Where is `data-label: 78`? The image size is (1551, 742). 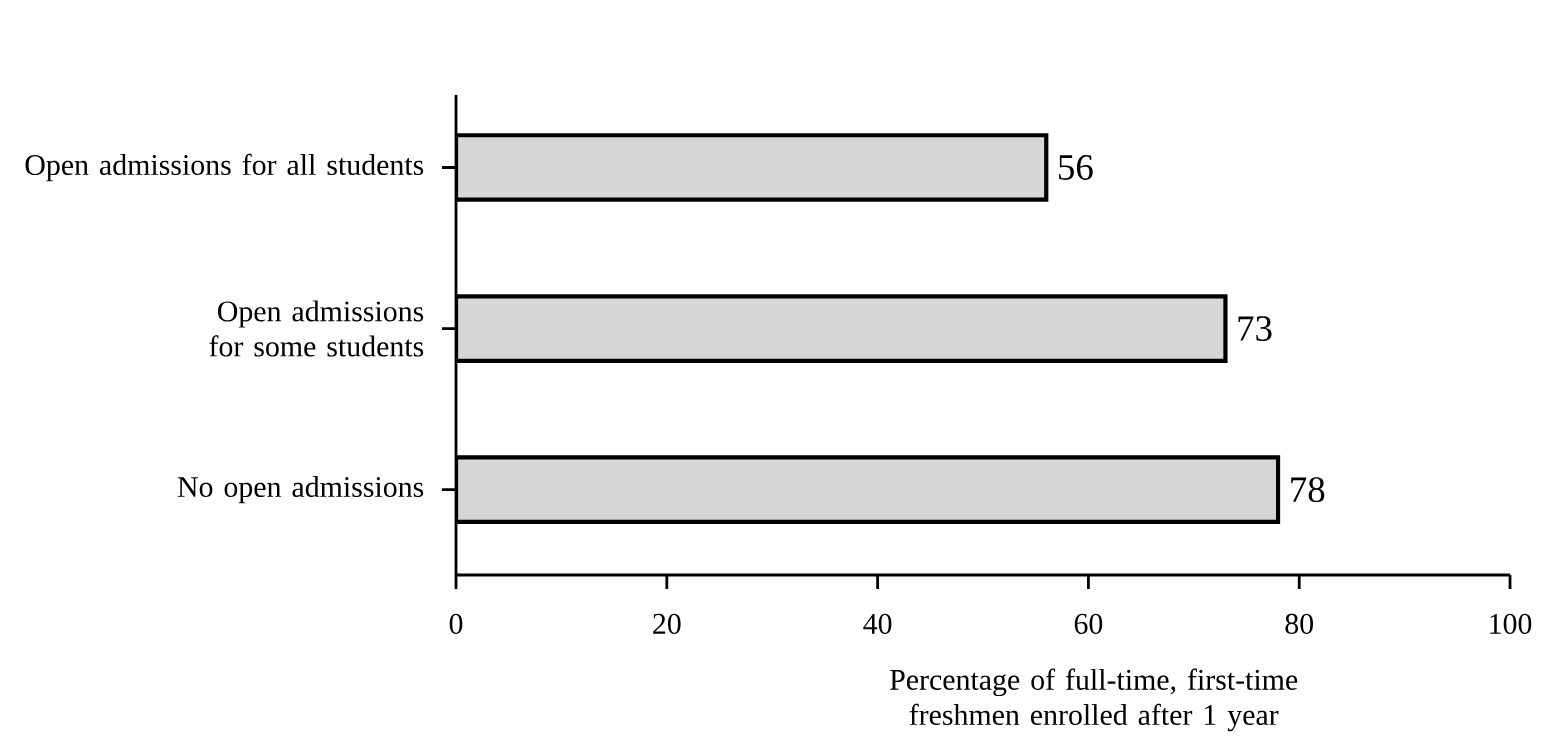 data-label: 78 is located at coordinates (1308, 490).